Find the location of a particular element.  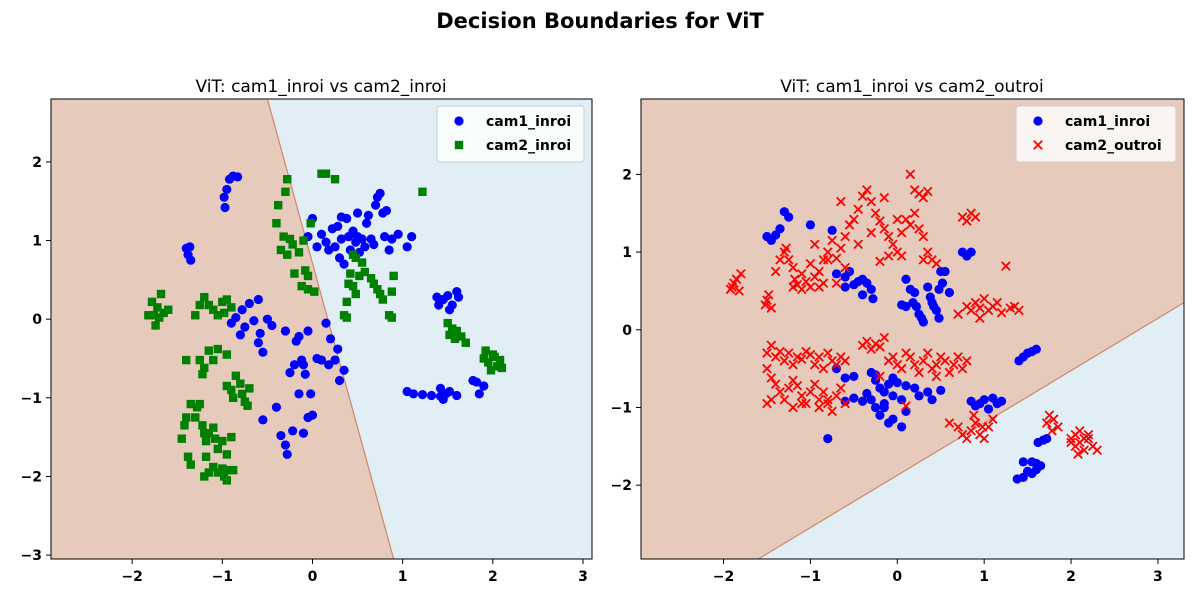

x-tick-label: 2 is located at coordinates (1071, 577).